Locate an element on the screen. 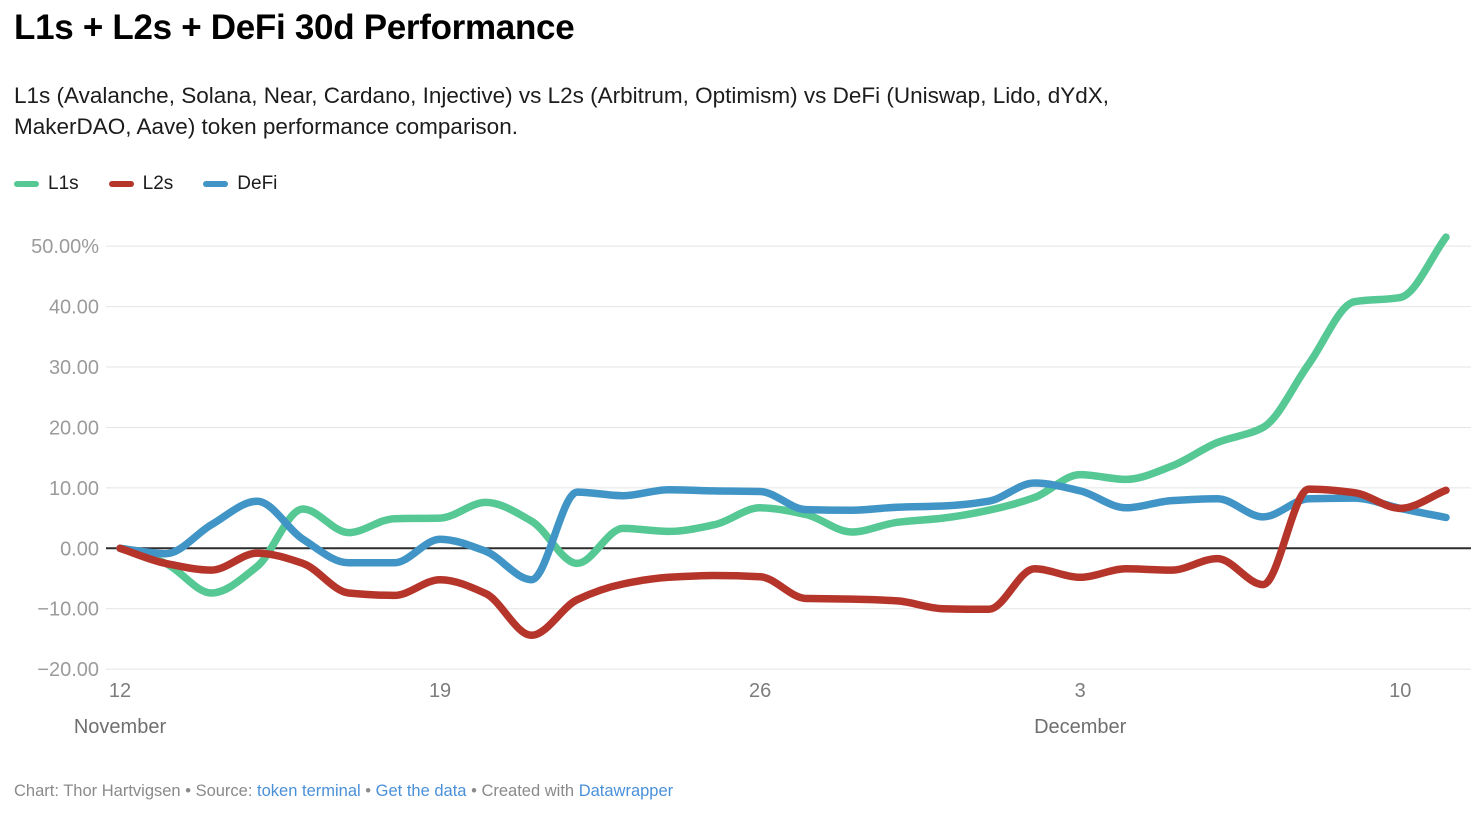 The height and width of the screenshot is (814, 1478). x-axis-month-label: November is located at coordinates (120, 727).